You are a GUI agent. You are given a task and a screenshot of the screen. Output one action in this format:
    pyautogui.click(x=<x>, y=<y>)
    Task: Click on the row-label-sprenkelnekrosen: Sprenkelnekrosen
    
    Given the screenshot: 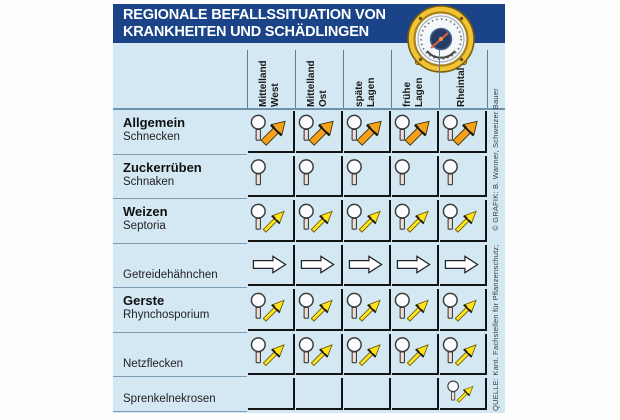 What is the action you would take?
    pyautogui.click(x=180, y=394)
    